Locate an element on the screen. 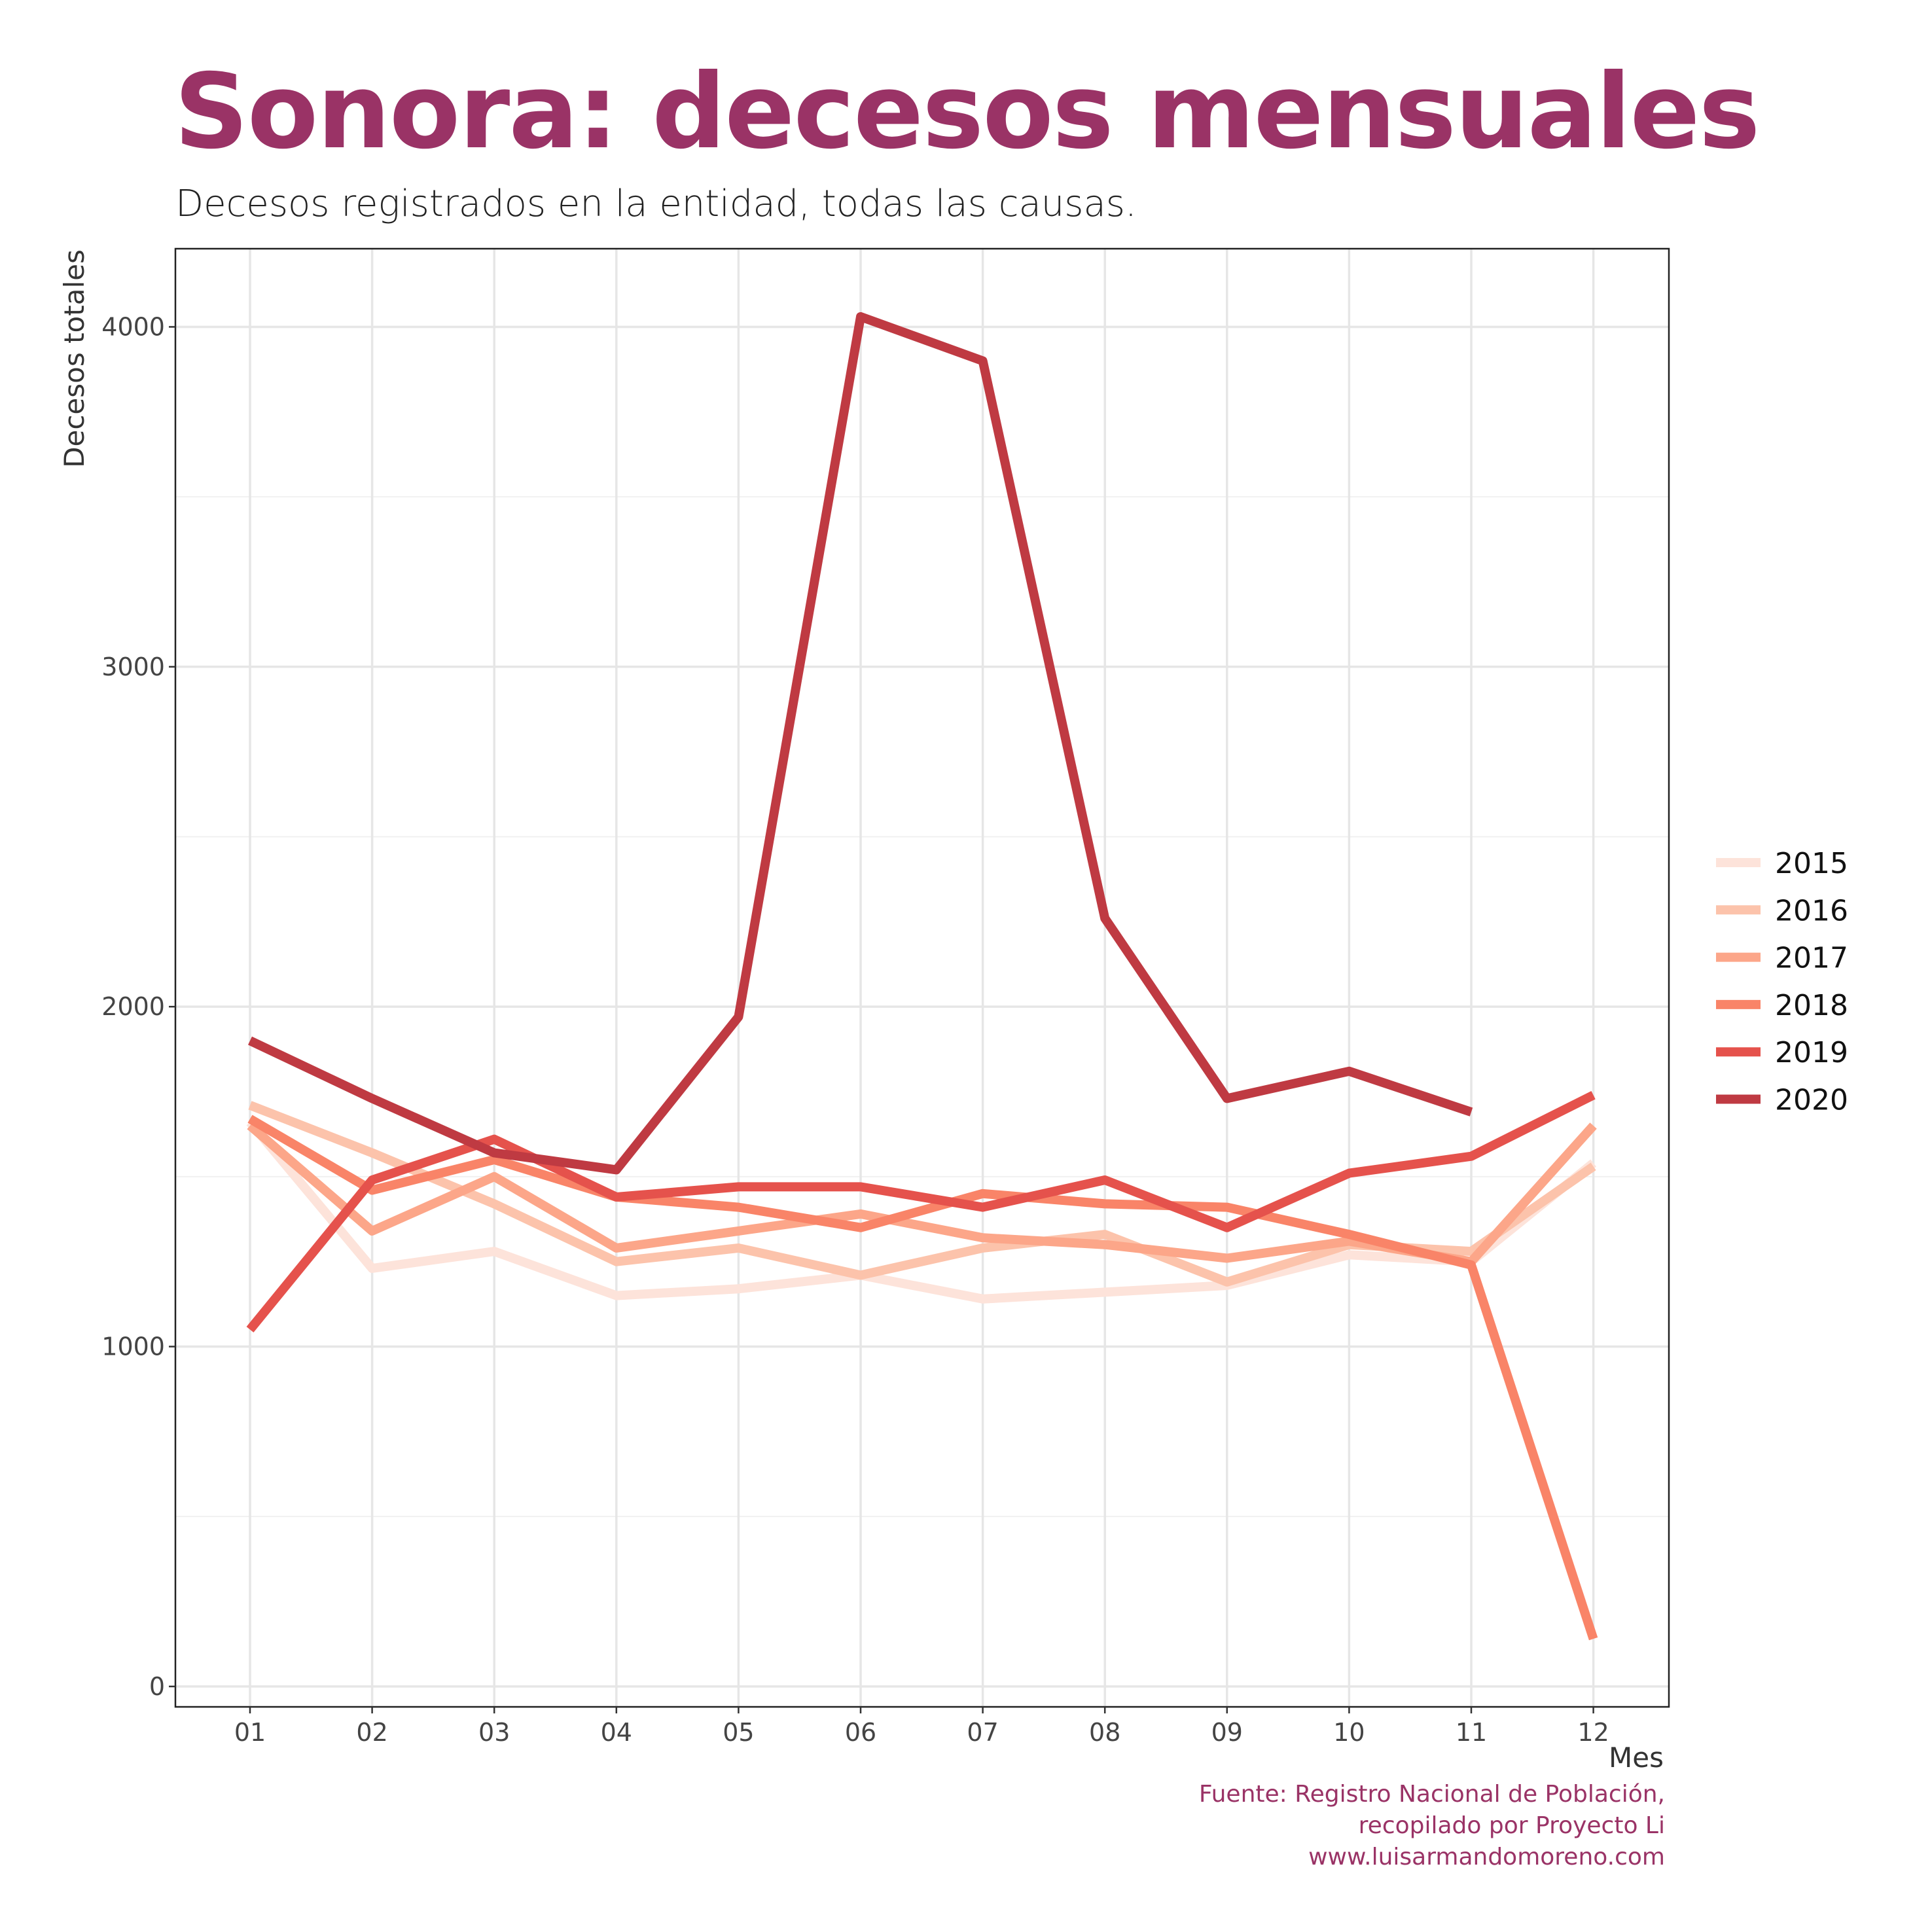 The image size is (1932, 1932). legend-label-2015: 2015 is located at coordinates (1811, 863).